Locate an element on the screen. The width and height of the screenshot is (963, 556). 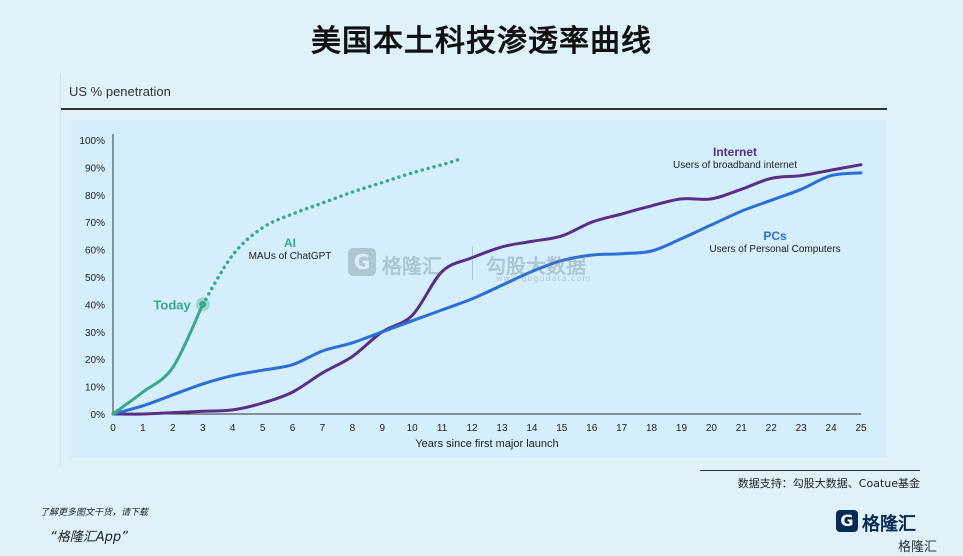
x-tick-label: 16 is located at coordinates (592, 428).